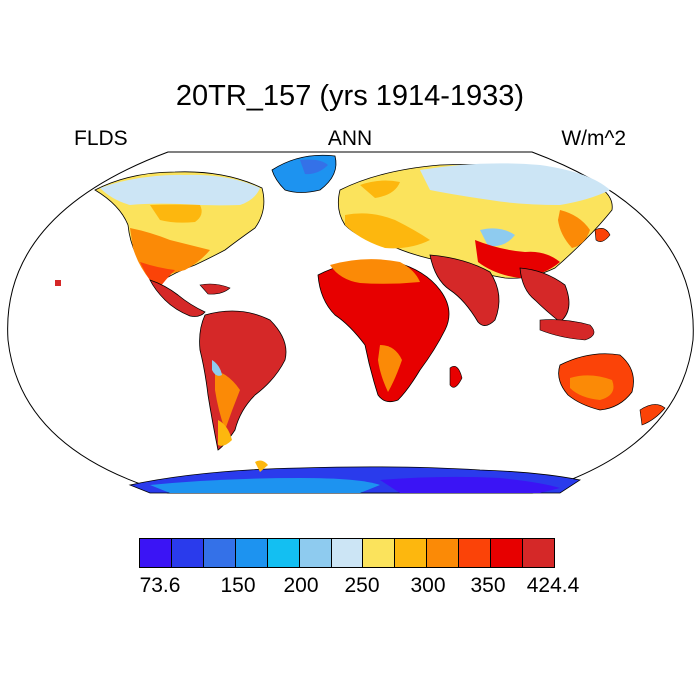 The height and width of the screenshot is (700, 700). Describe the element at coordinates (488, 585) in the screenshot. I see `colorbar-tick-label: 350` at that location.